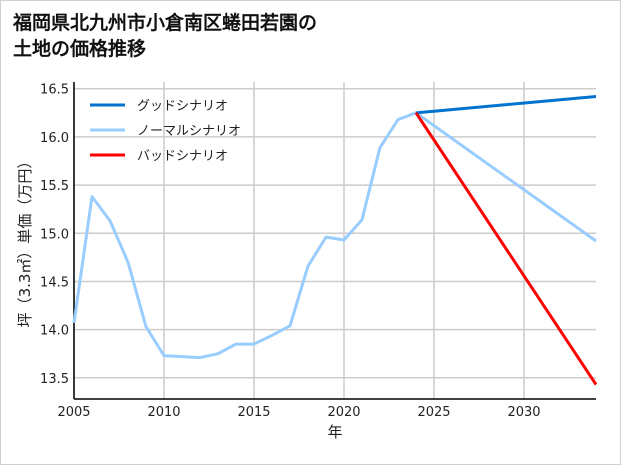  I want to click on y-tick-label: 16.0, so click(54, 138).